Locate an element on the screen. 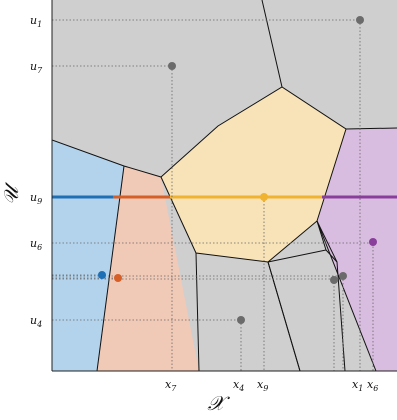 Image resolution: width=397 pixels, height=420 pixels. x-tick-x1: x1 is located at coordinates (357, 385).